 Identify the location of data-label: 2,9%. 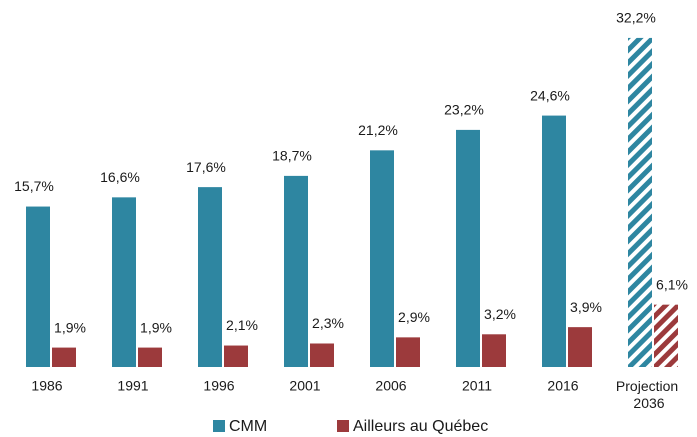
(414, 317).